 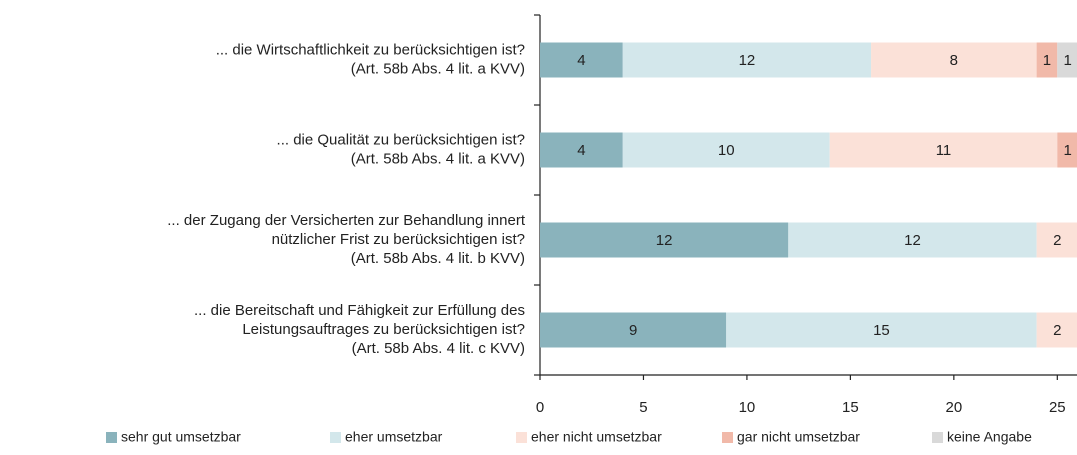 What do you see at coordinates (438, 348) in the screenshot?
I see `category-label: (Art. 58b Abs. 4 lit. c KVV)` at bounding box center [438, 348].